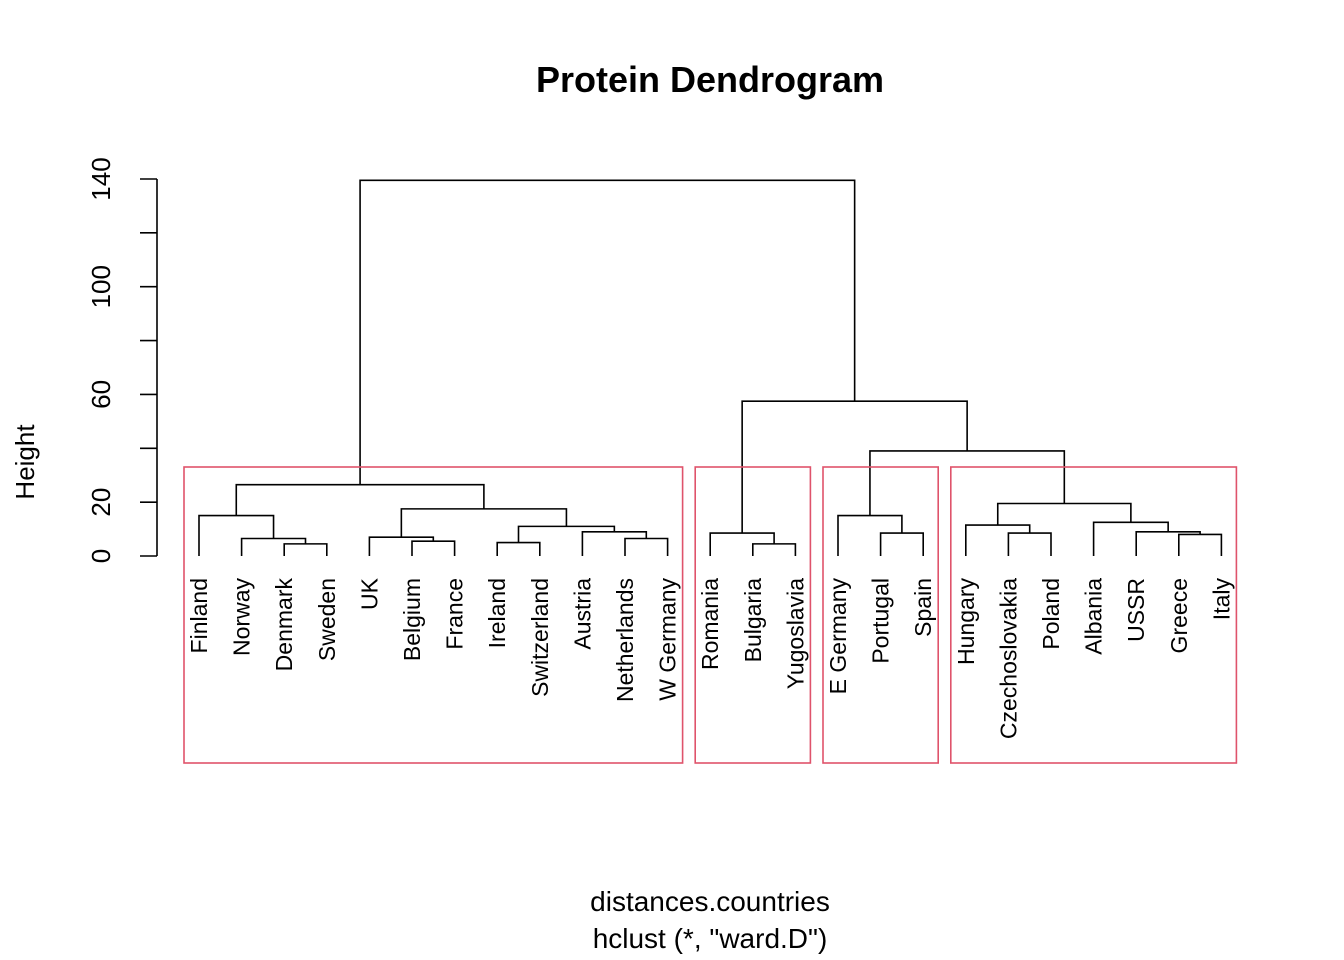 The width and height of the screenshot is (1344, 960). Describe the element at coordinates (998, 540) in the screenshot. I see `merge-link-m17` at that location.